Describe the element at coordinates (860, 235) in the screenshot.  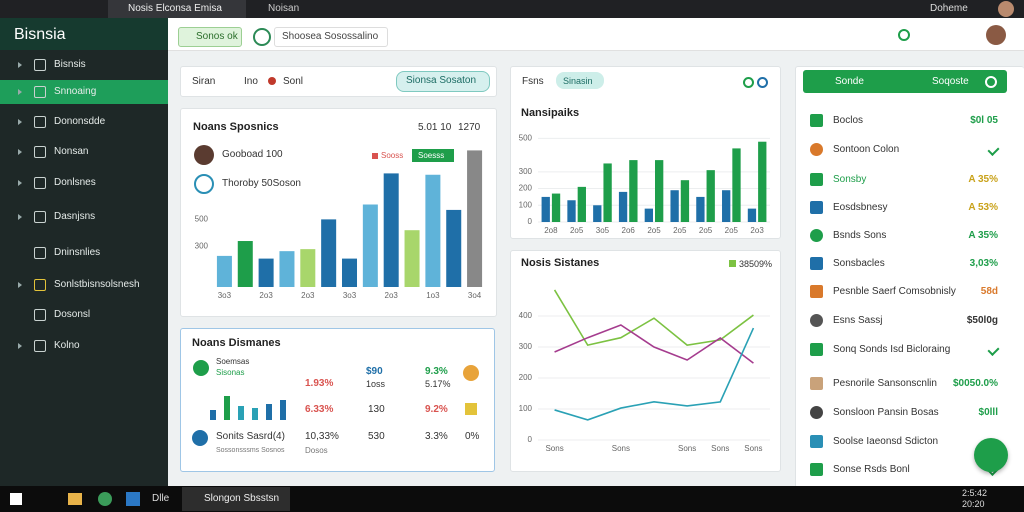
I see `item-name: Bsnds Sons` at that location.